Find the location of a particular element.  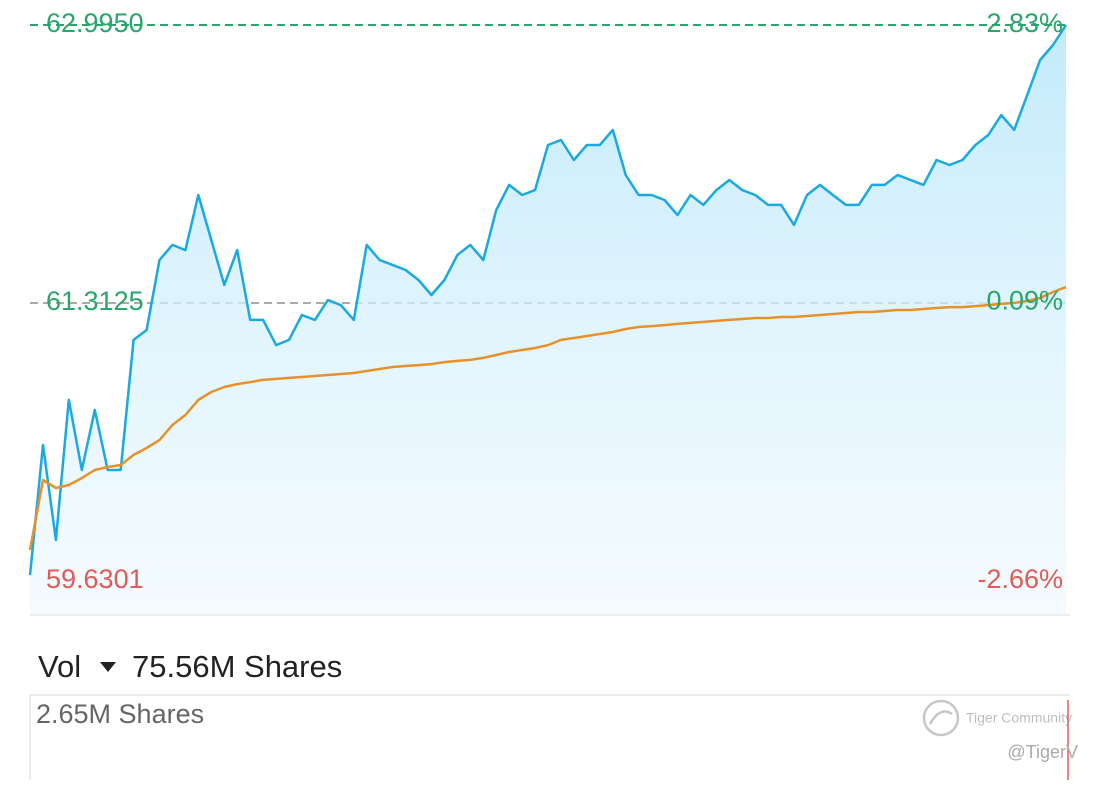

volume-total: 75.56M Shares is located at coordinates (237, 666).